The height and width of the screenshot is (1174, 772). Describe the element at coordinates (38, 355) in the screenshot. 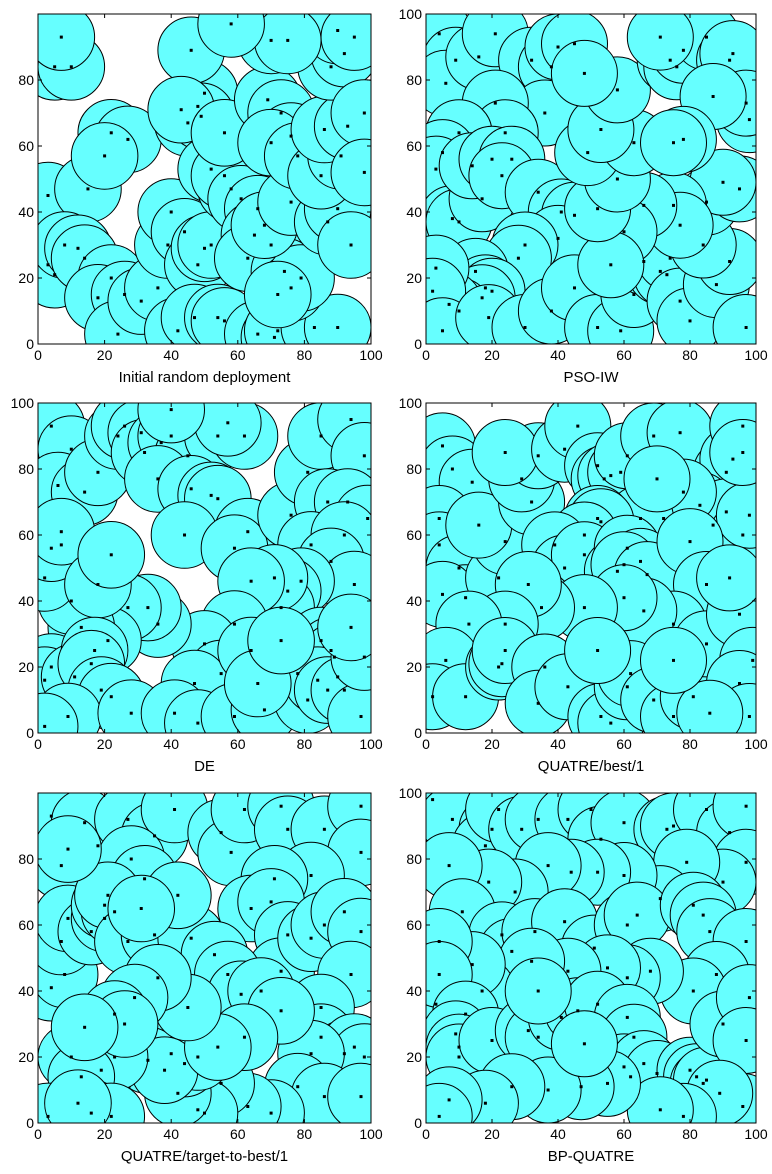

I see `x-tick-label: 0` at that location.